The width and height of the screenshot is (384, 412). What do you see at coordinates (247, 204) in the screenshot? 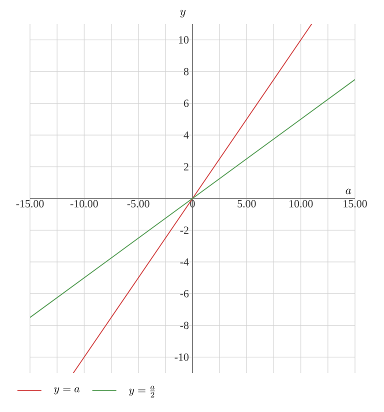
I see `x-tick-label: 5.00` at bounding box center [247, 204].